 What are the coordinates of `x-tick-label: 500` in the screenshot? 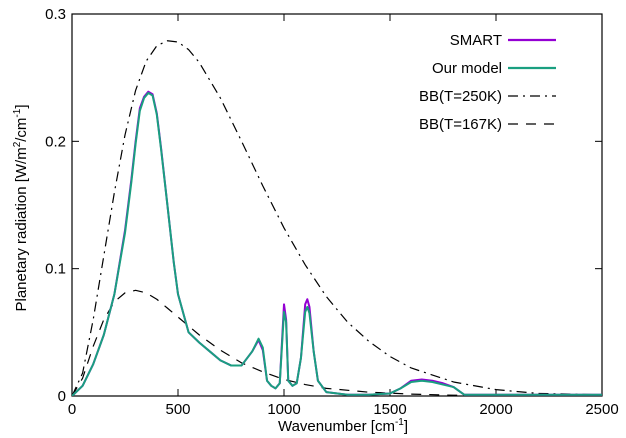 It's located at (177, 409).